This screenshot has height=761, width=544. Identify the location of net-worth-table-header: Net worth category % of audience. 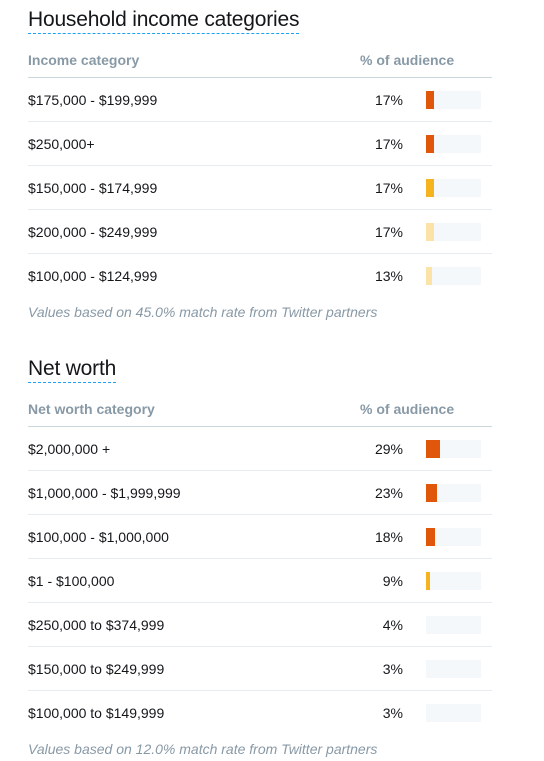
(260, 409).